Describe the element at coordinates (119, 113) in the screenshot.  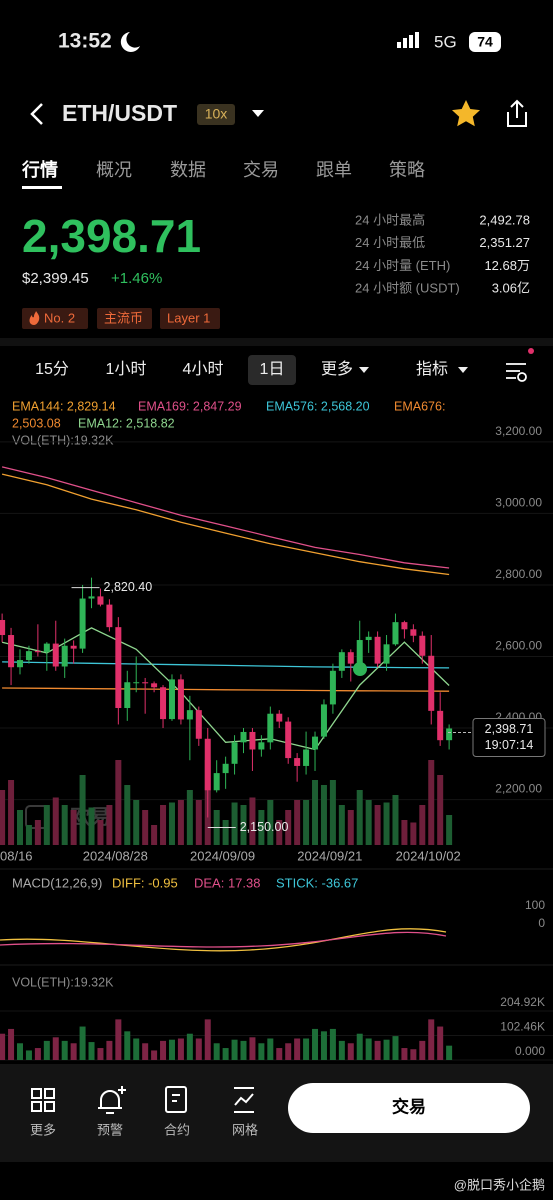
I see `pair: ETH/USDT` at that location.